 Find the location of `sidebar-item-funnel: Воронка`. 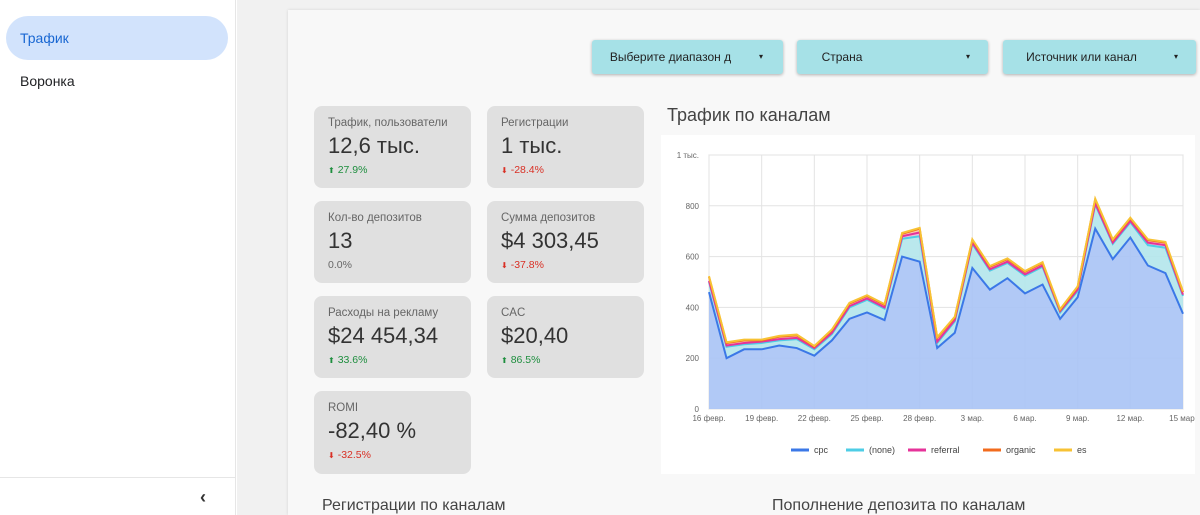

sidebar-item-funnel: Воронка is located at coordinates (117, 81).